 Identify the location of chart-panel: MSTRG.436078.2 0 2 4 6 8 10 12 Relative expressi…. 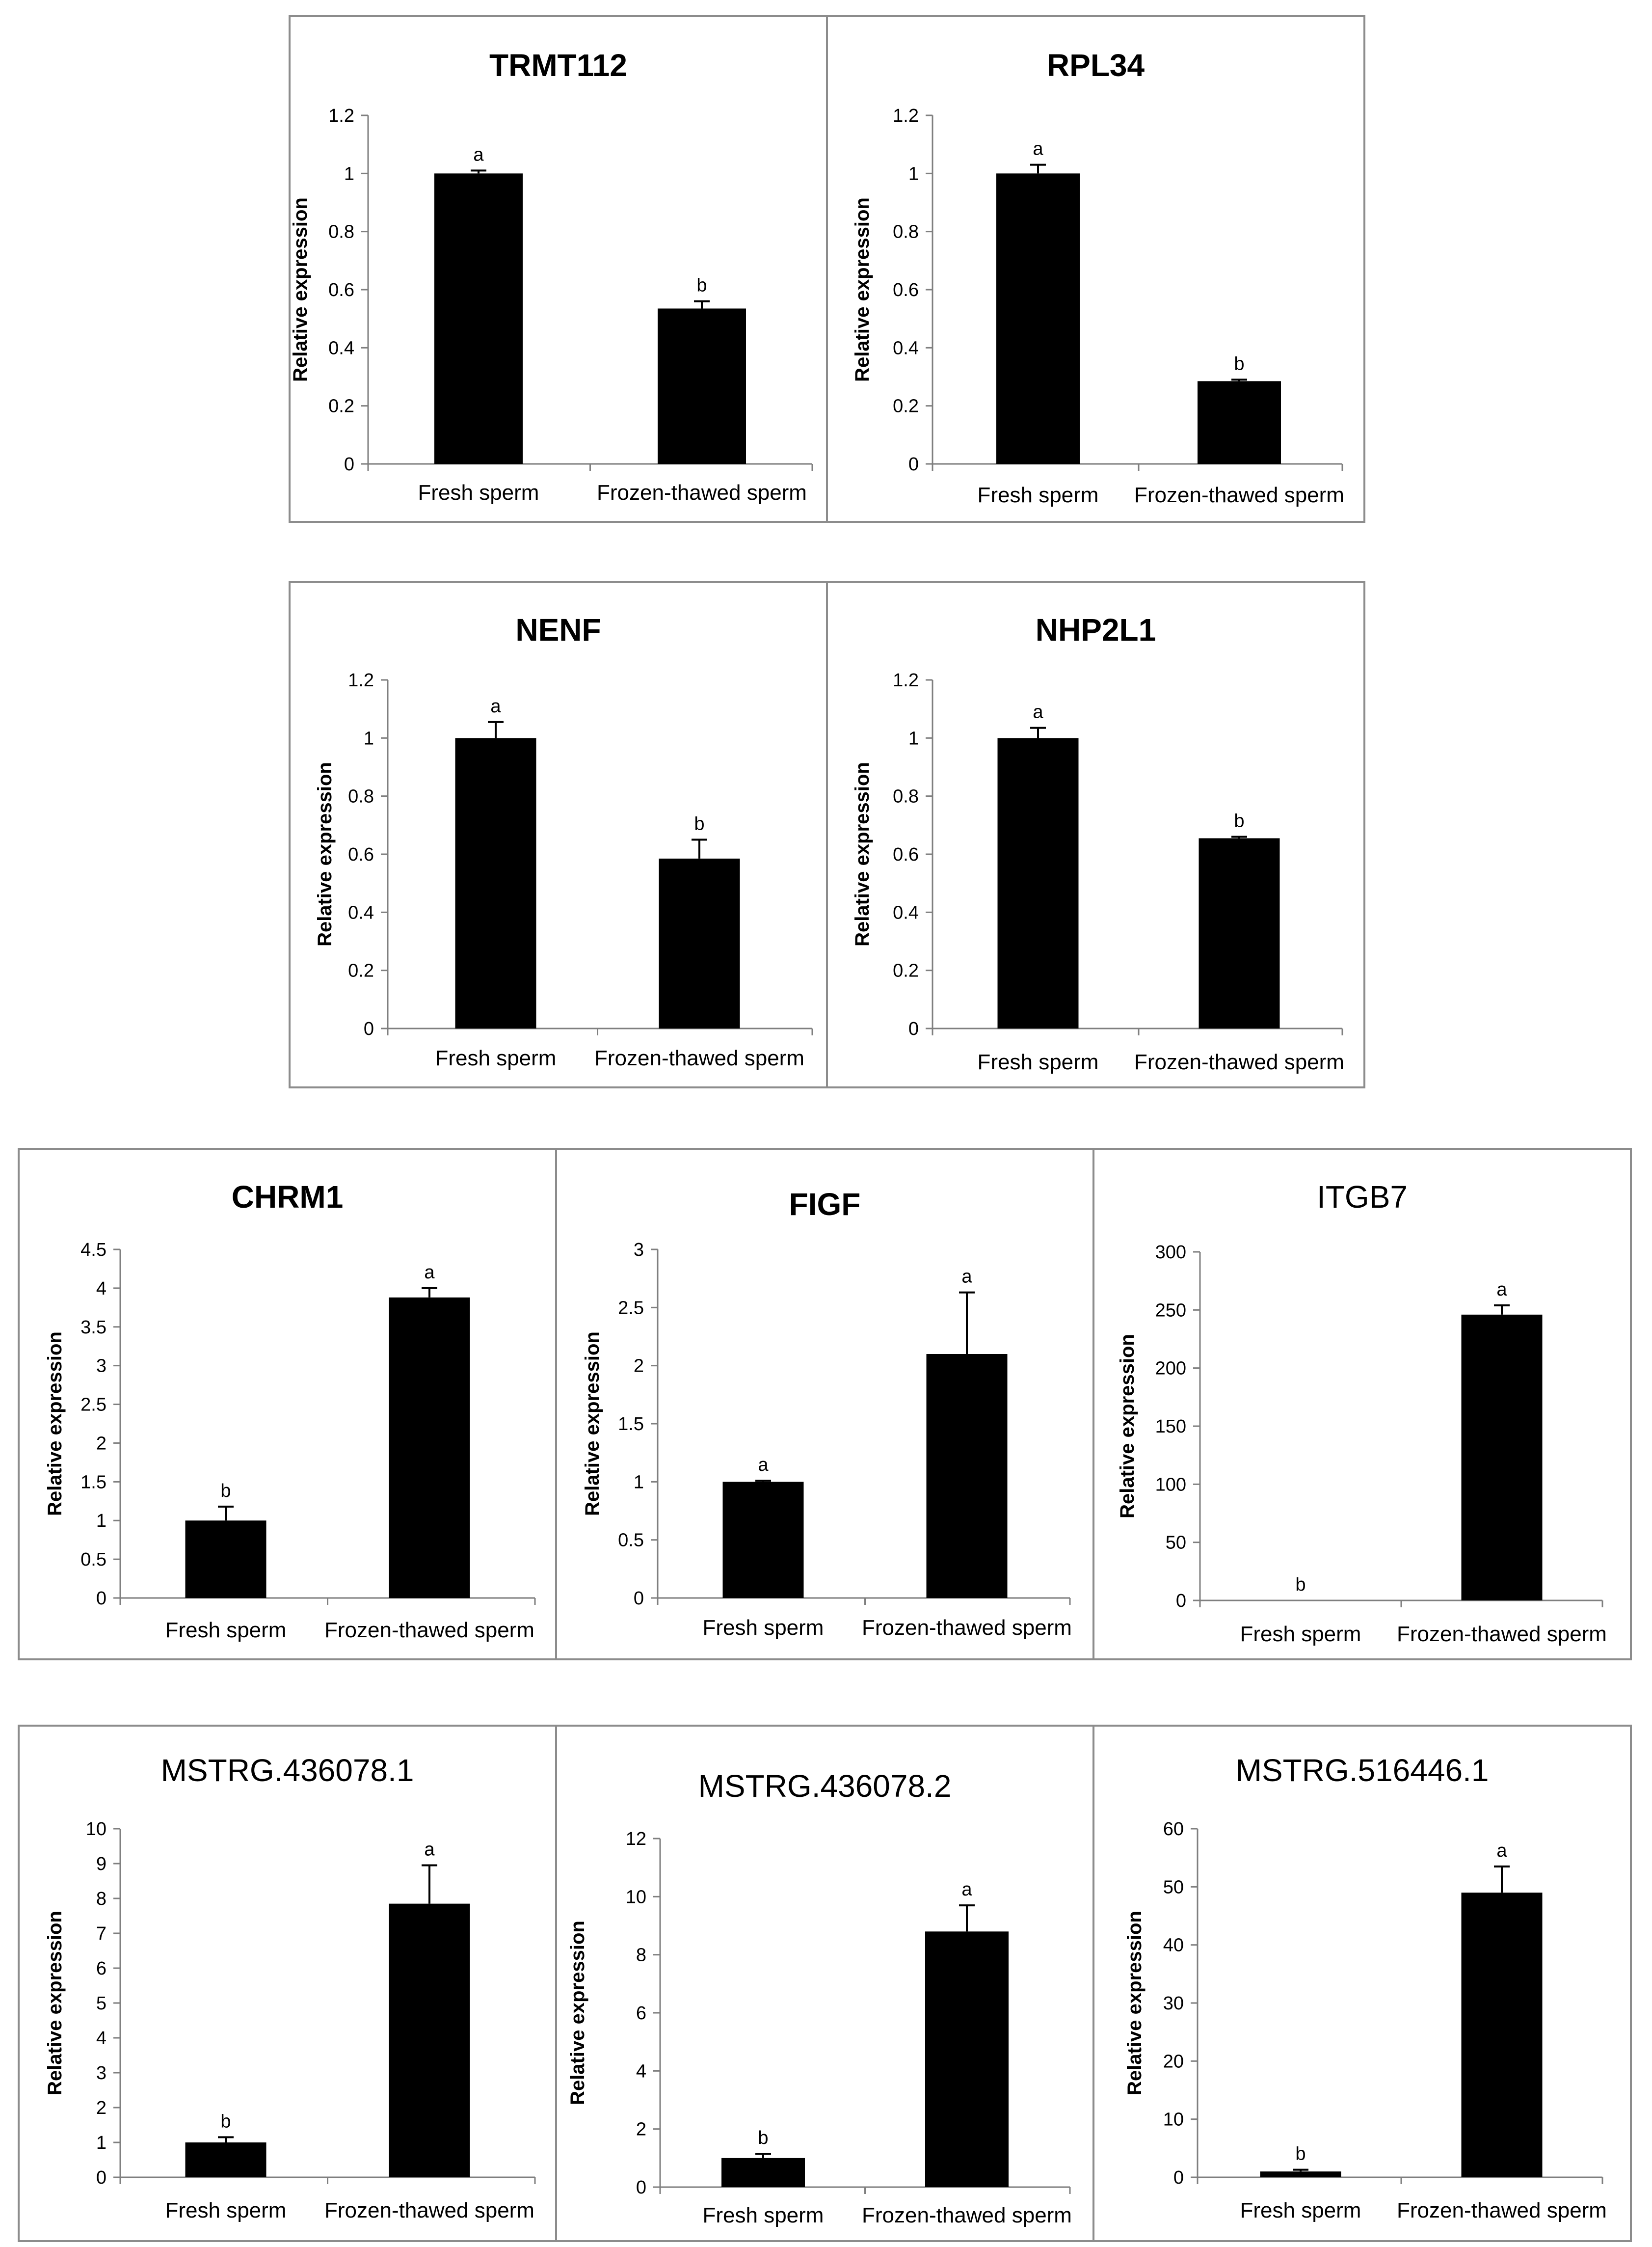
(824, 1983).